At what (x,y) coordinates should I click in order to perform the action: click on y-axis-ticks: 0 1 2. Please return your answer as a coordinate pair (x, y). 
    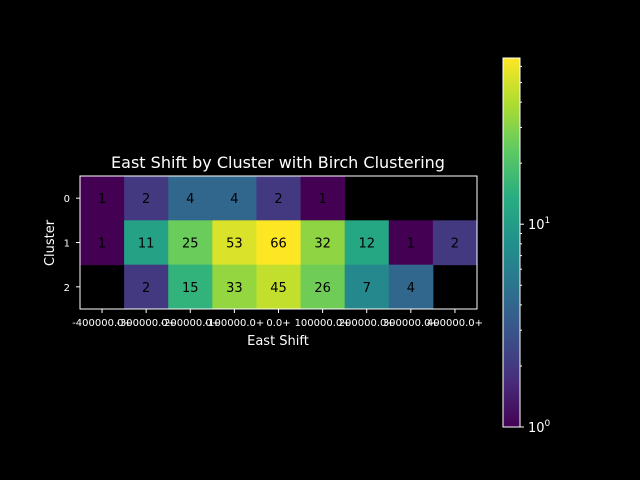
    Looking at the image, I should click on (72, 244).